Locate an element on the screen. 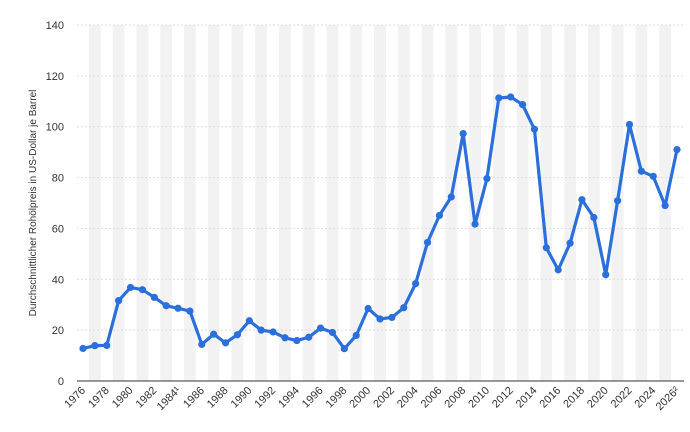 Image resolution: width=690 pixels, height=432 pixels. y-tick-label: 60 is located at coordinates (58, 229).